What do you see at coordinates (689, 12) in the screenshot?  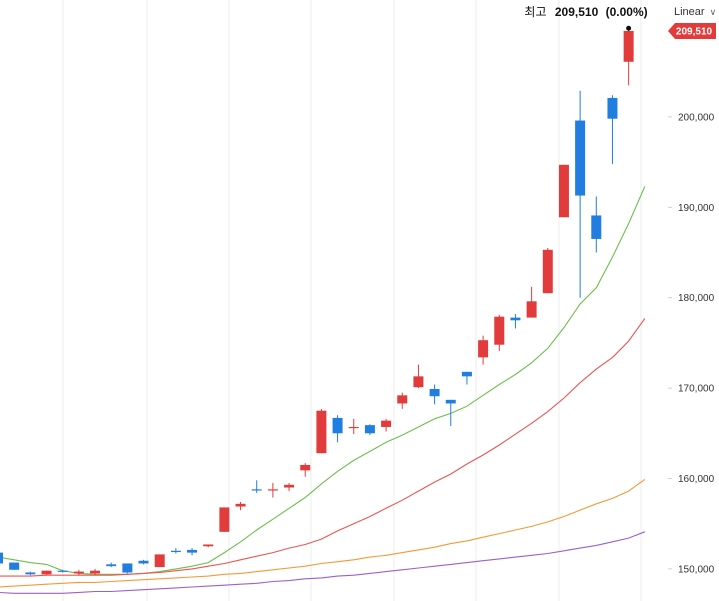 I see `scale-selector-label: Linear` at bounding box center [689, 12].